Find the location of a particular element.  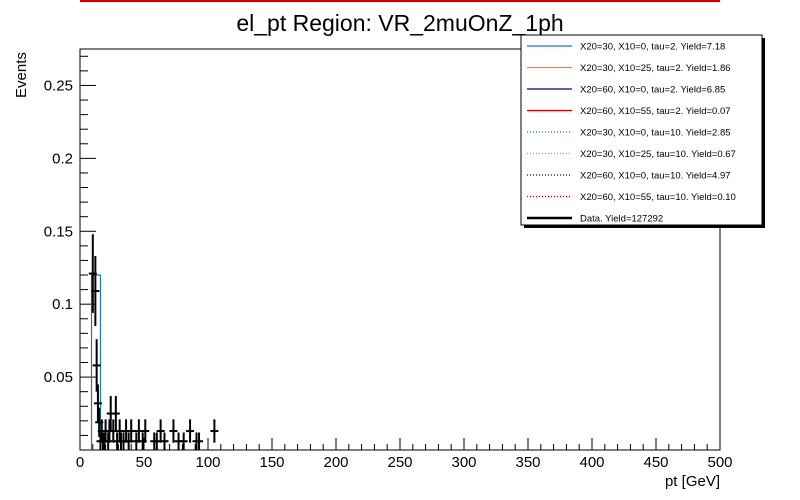

y-tick-label: 0.2 is located at coordinates (62, 158).